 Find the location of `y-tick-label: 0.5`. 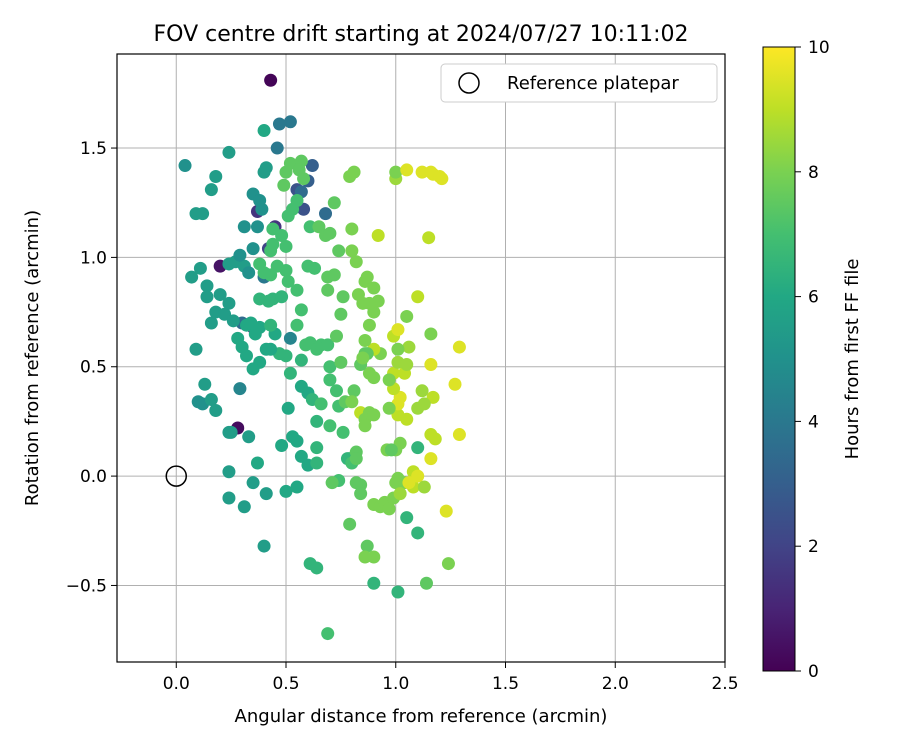

y-tick-label: 0.5 is located at coordinates (93, 368).